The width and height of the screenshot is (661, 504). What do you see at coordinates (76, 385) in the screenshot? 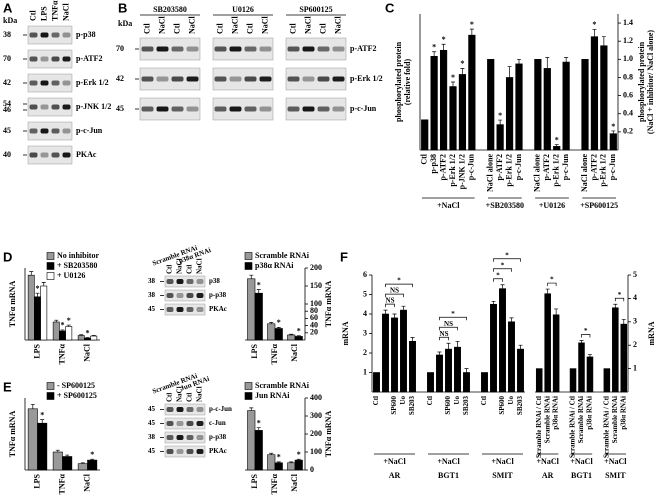
I see `legend-label: - SP600125` at bounding box center [76, 385].